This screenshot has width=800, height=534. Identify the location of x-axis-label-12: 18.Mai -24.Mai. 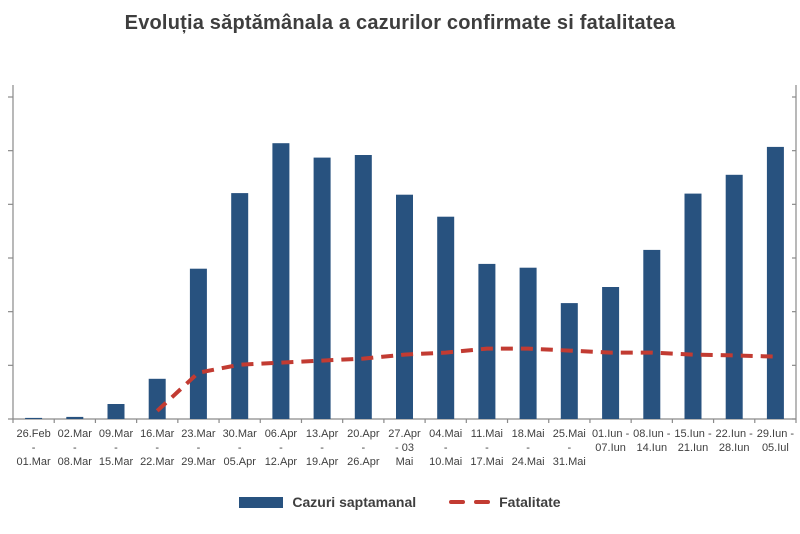
(528, 448).